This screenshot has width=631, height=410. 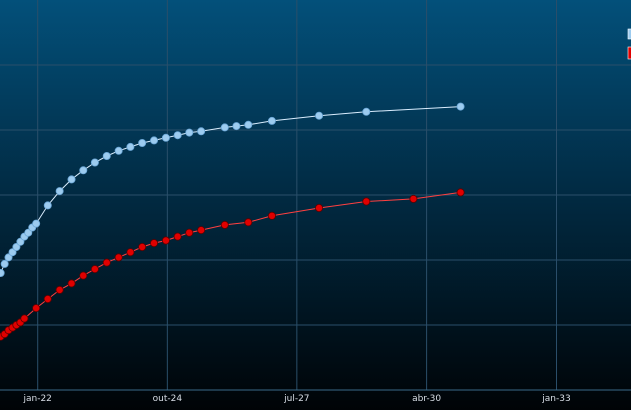 What do you see at coordinates (555, 399) in the screenshot?
I see `x-tick-label-4: jan-33` at bounding box center [555, 399].